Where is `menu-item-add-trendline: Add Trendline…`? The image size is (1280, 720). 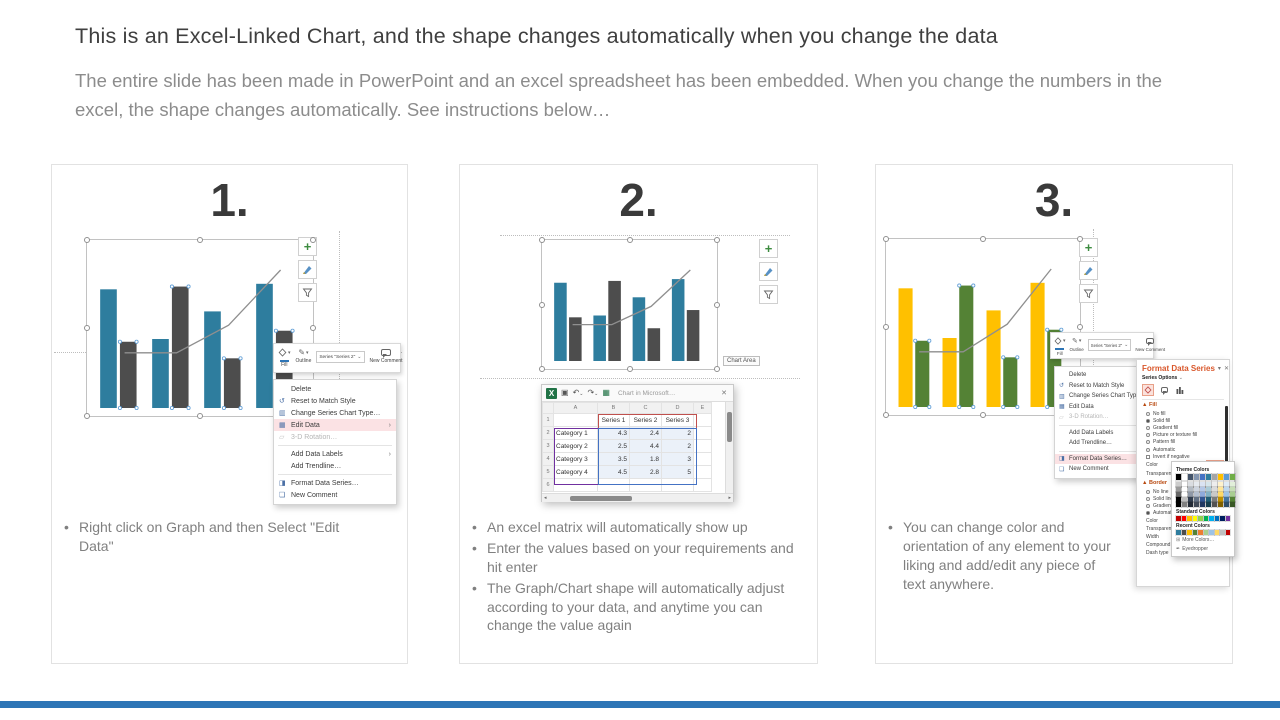 menu-item-add-trendline: Add Trendline… is located at coordinates (1102, 443).